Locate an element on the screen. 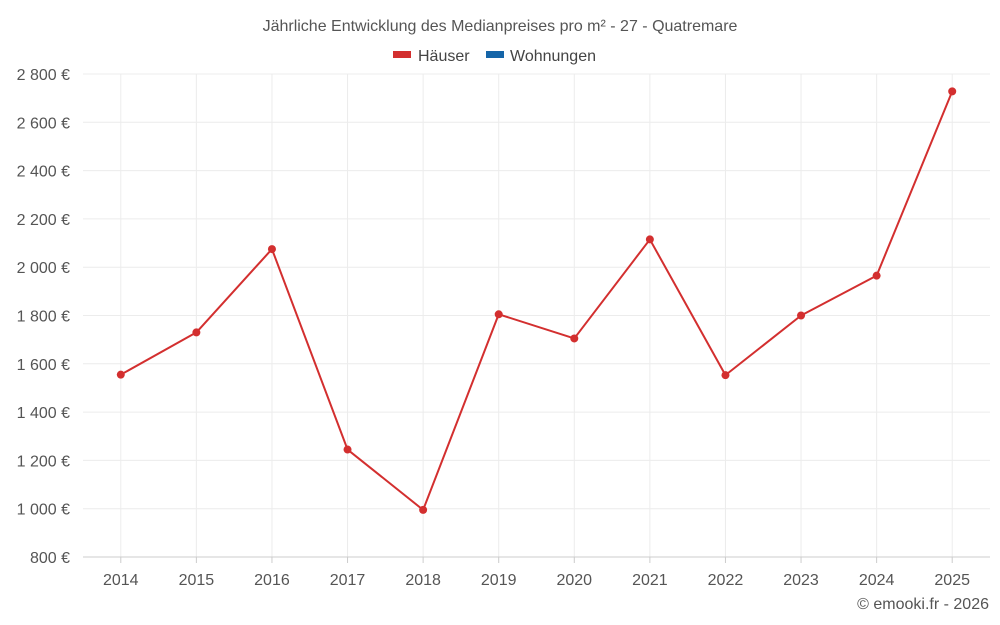  x-tick-label: 2014 is located at coordinates (121, 580).